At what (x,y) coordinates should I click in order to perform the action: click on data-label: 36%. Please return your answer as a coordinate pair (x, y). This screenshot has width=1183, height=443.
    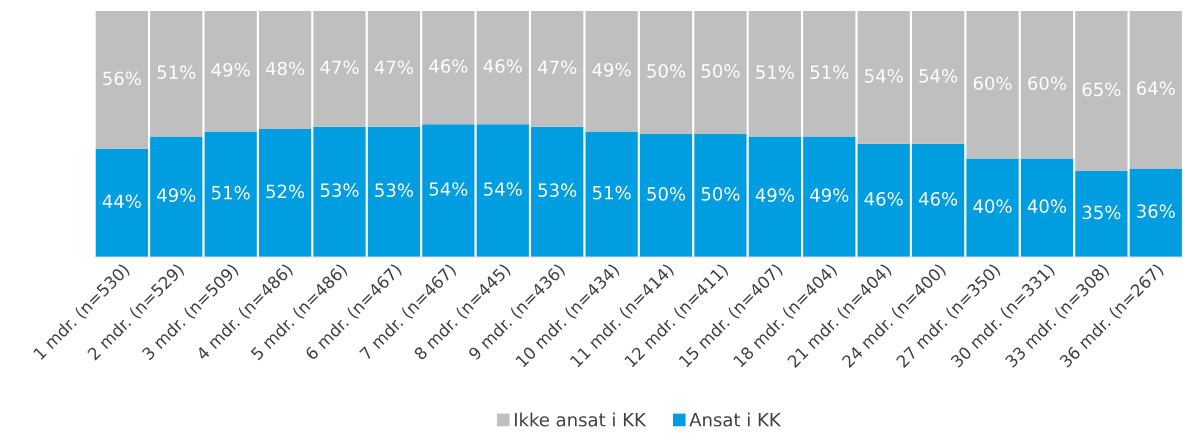
    Looking at the image, I should click on (1156, 211).